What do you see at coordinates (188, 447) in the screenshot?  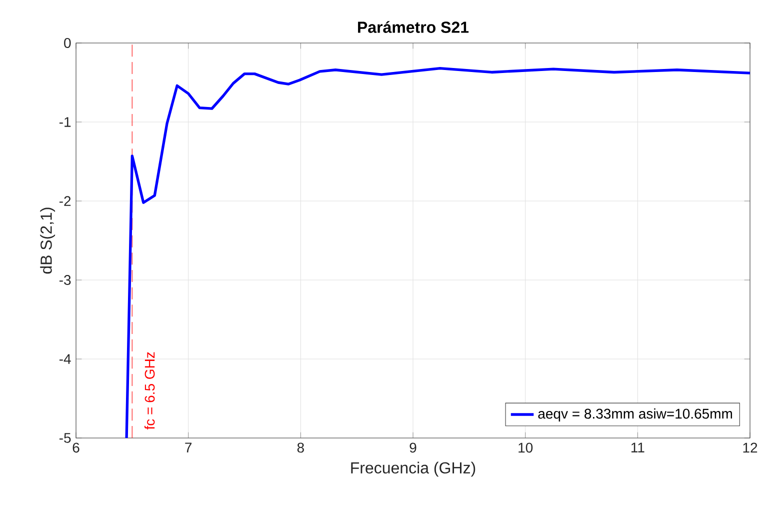 I see `x-tick-label: 7` at bounding box center [188, 447].